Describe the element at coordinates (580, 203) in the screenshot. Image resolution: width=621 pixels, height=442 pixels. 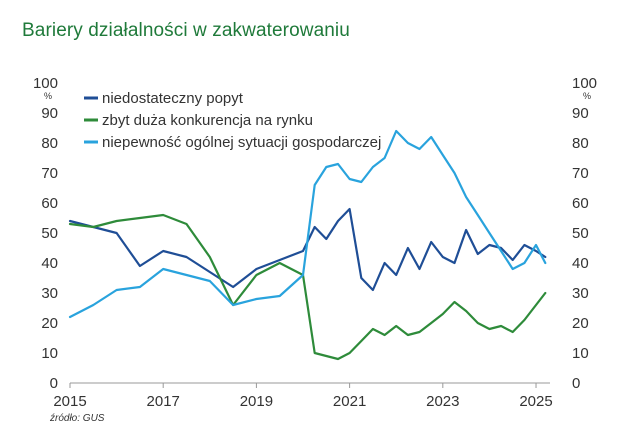
I see `y-tick-label-right: 60` at that location.